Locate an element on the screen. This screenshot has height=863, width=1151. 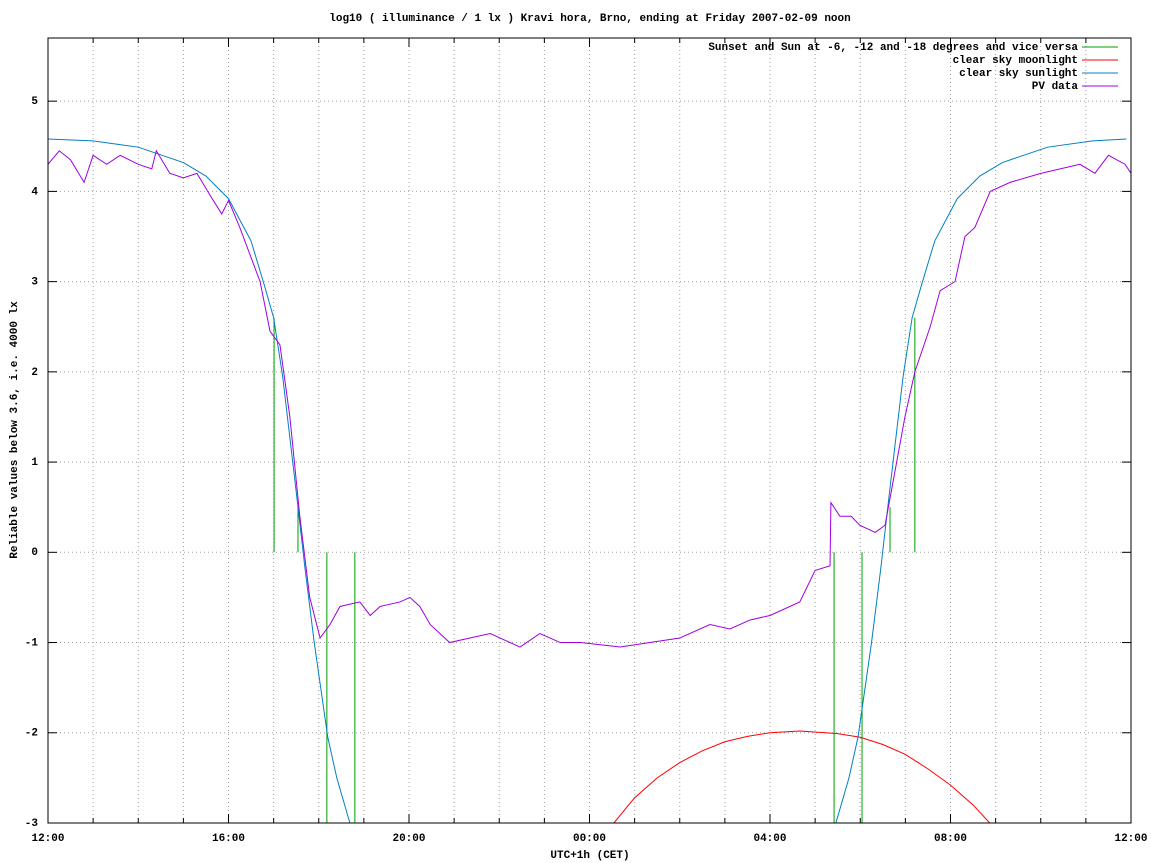
y-tick-label: 5 is located at coordinates (34, 102).